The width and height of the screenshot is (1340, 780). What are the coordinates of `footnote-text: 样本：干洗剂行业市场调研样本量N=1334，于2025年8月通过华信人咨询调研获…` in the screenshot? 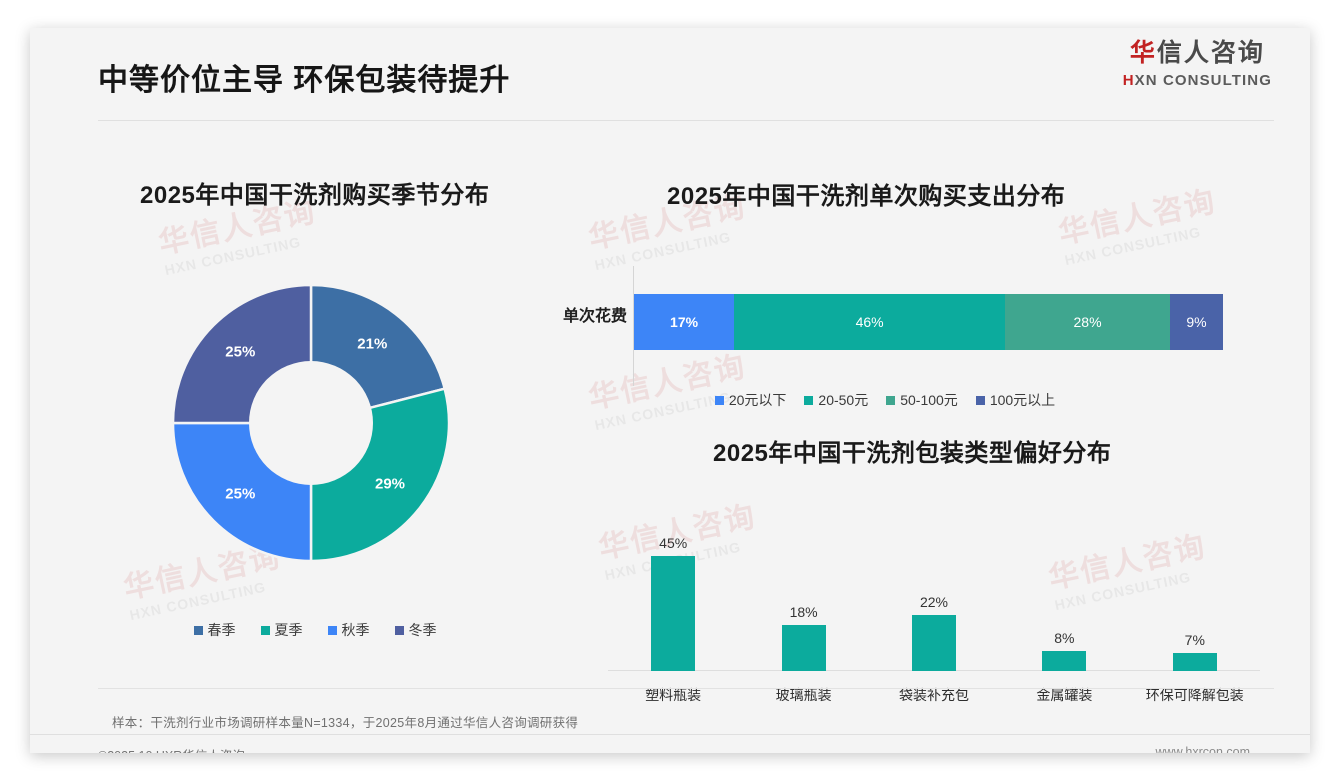 It's located at (345, 723).